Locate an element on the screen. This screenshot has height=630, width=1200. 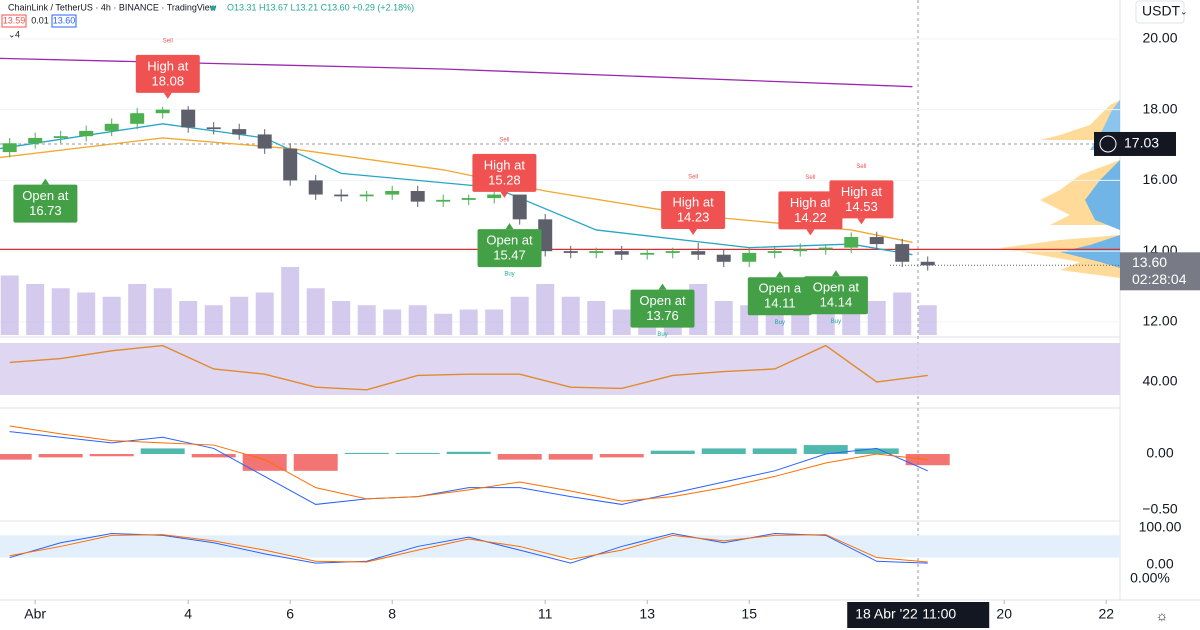
macd-tick-label: −0.50 is located at coordinates (1160, 509).